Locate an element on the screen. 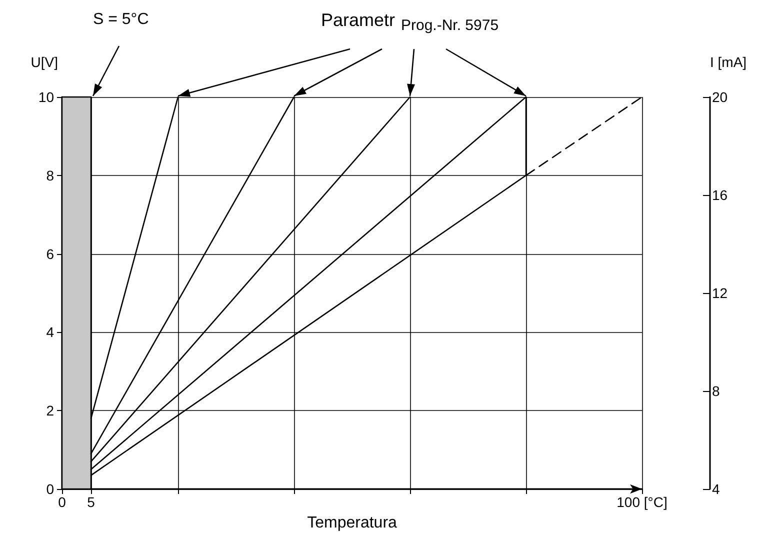 The width and height of the screenshot is (774, 536). y-tick-label: 2 is located at coordinates (50, 410).